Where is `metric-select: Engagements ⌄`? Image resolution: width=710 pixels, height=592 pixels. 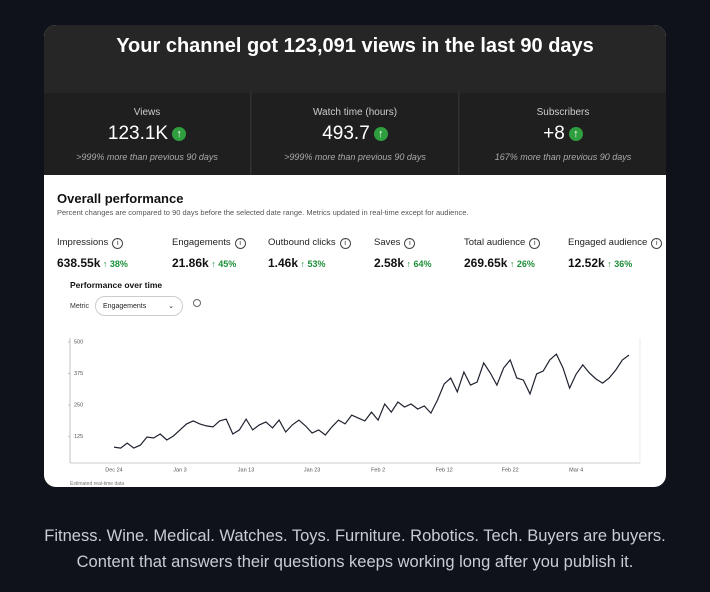
metric-select: Engagements ⌄ is located at coordinates (139, 306).